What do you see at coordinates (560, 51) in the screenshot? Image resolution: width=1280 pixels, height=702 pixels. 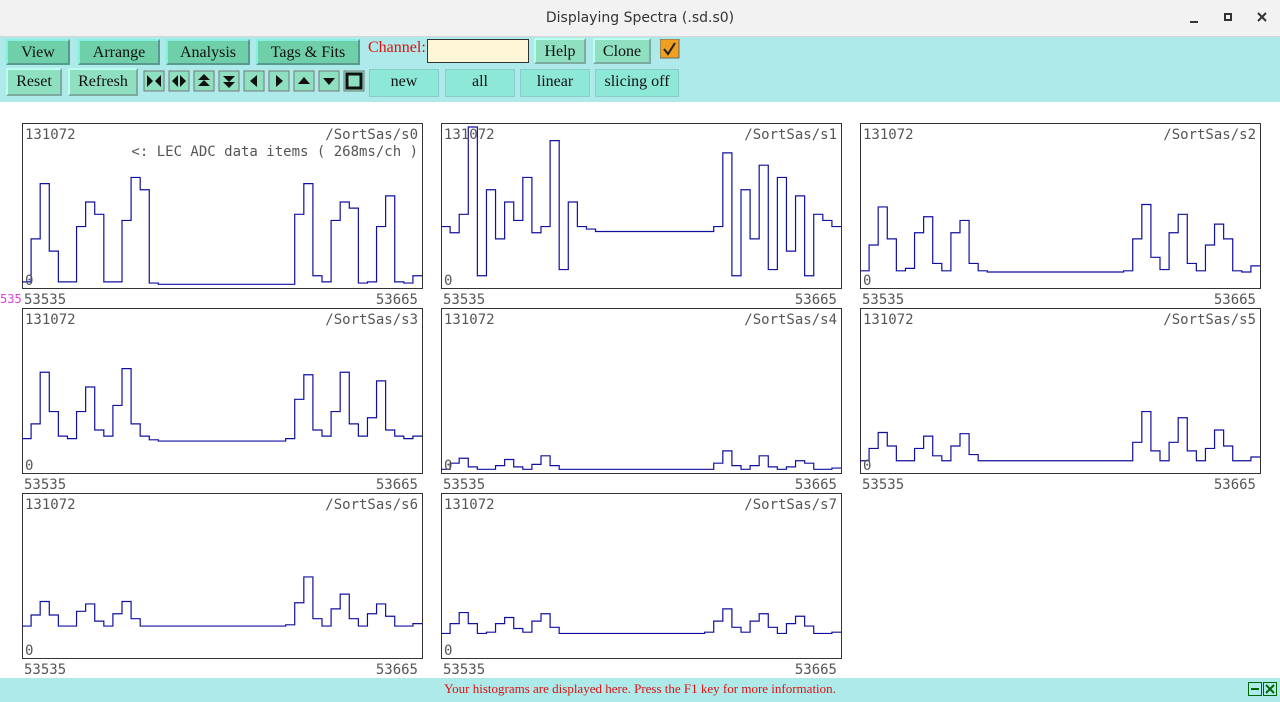 I see `help-button: Help` at bounding box center [560, 51].